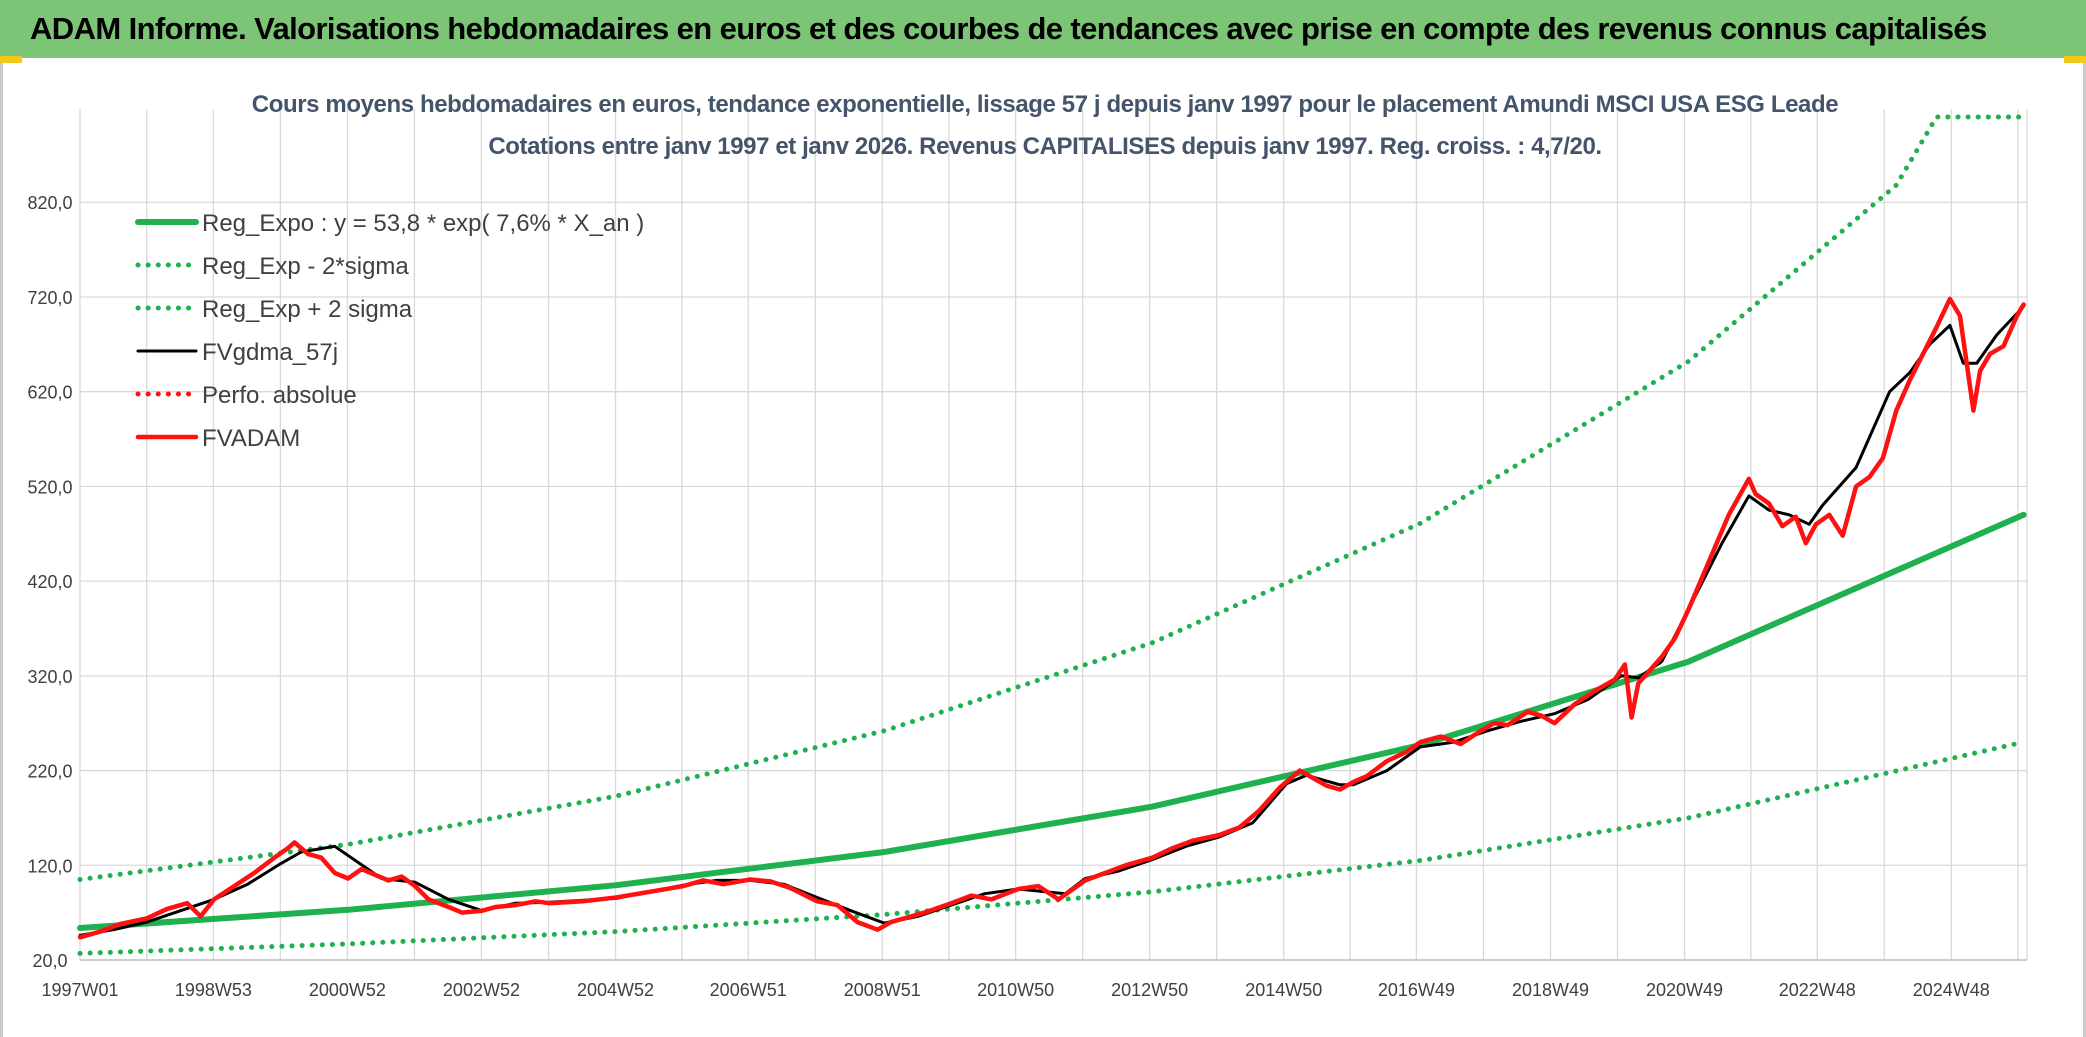 The image size is (2086, 1037). What do you see at coordinates (1015, 990) in the screenshot?
I see `x-tick-label: 2010W50` at bounding box center [1015, 990].